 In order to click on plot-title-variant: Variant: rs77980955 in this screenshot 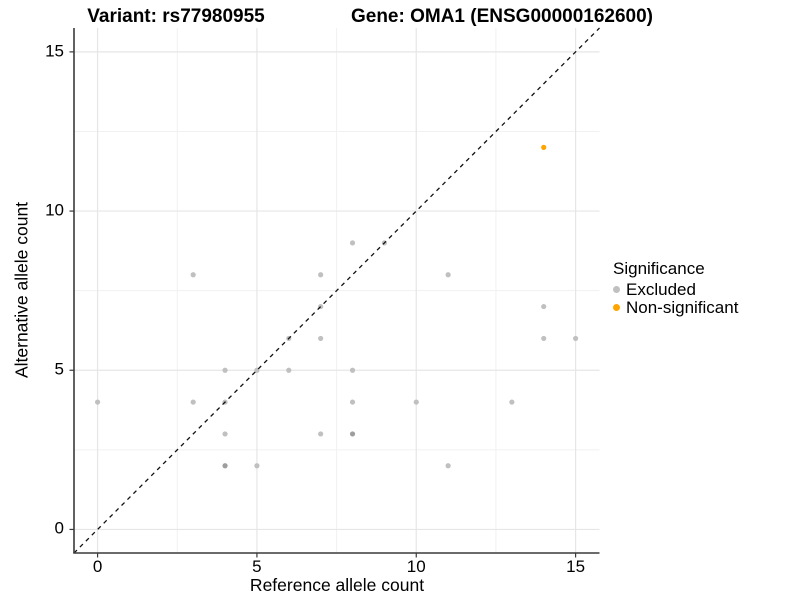, I will do `click(176, 16)`.